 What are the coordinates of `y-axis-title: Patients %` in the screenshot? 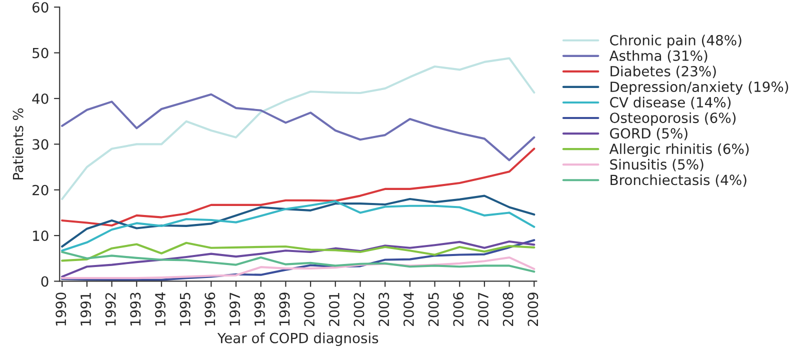 It's located at (18, 144).